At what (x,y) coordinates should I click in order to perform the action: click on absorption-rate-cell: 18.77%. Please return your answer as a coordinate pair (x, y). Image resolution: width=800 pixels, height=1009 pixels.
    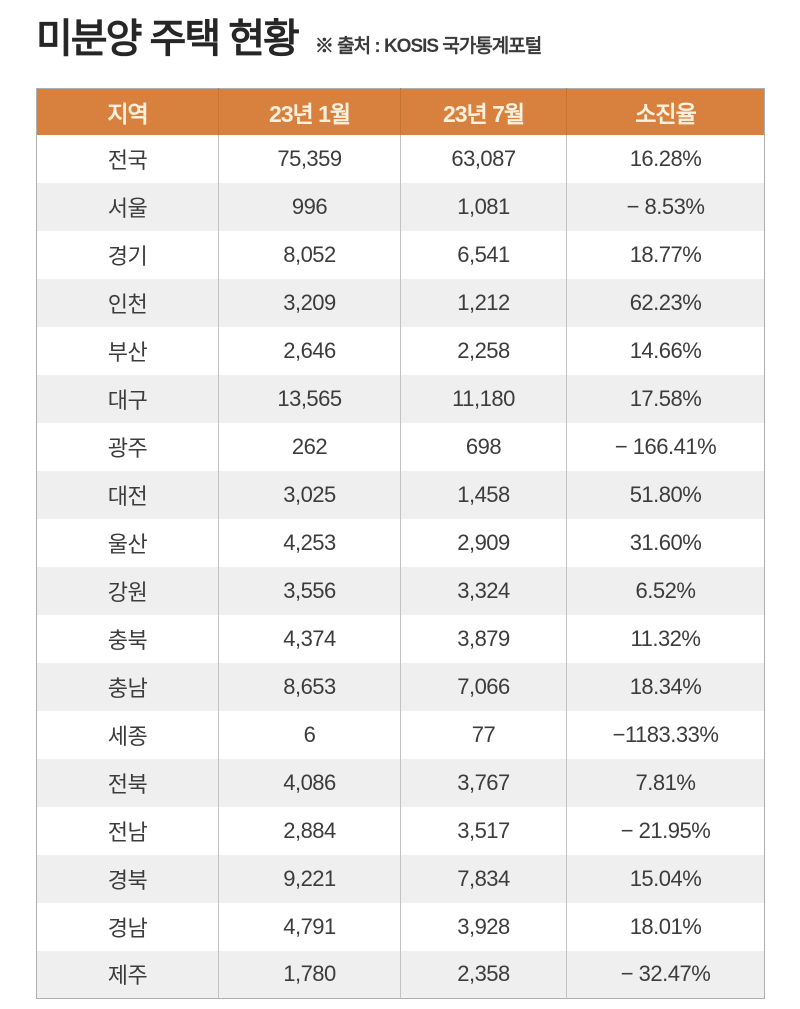
    Looking at the image, I should click on (665, 254).